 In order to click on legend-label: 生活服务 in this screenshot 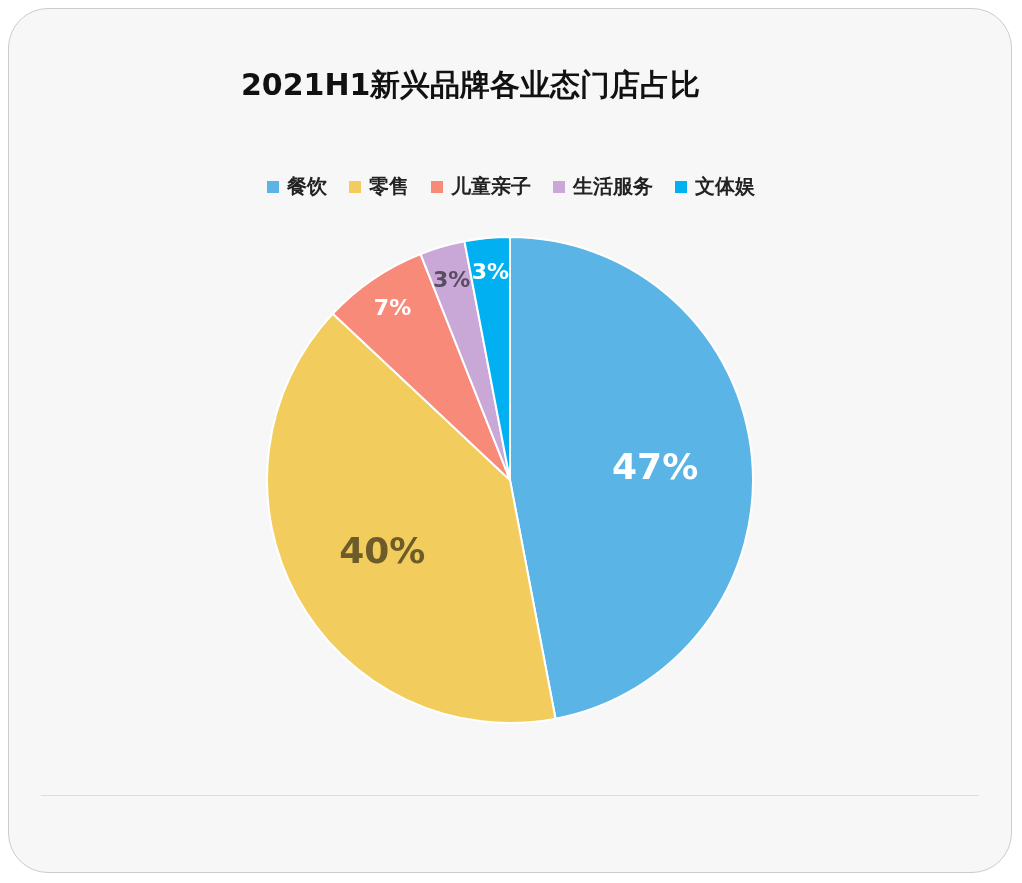, I will do `click(612, 186)`.